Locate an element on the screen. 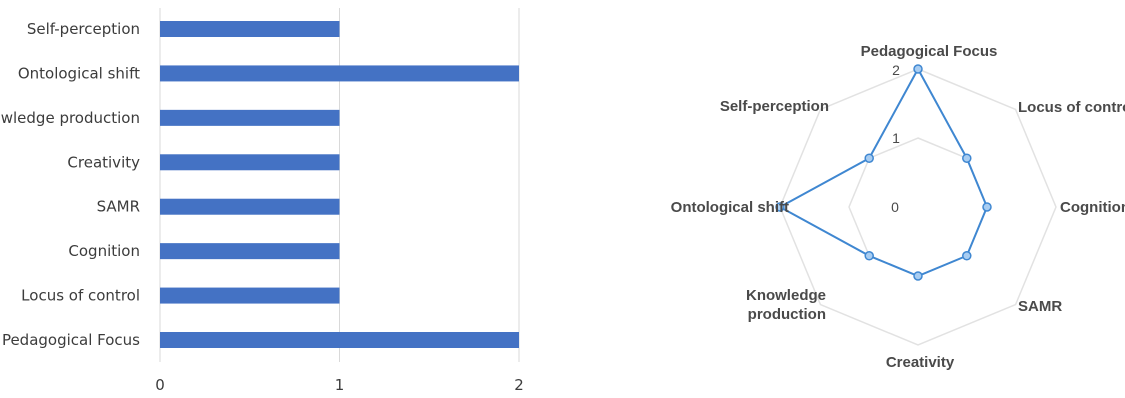  category-label: Creativity is located at coordinates (103, 162).